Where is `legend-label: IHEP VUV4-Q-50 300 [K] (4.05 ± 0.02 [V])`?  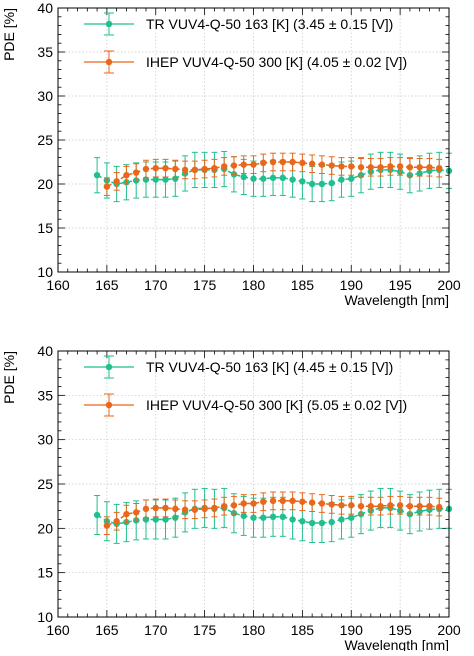
legend-label: IHEP VUV4-Q-50 300 [K] (4.05 ± 0.02 [V]) is located at coordinates (276, 62).